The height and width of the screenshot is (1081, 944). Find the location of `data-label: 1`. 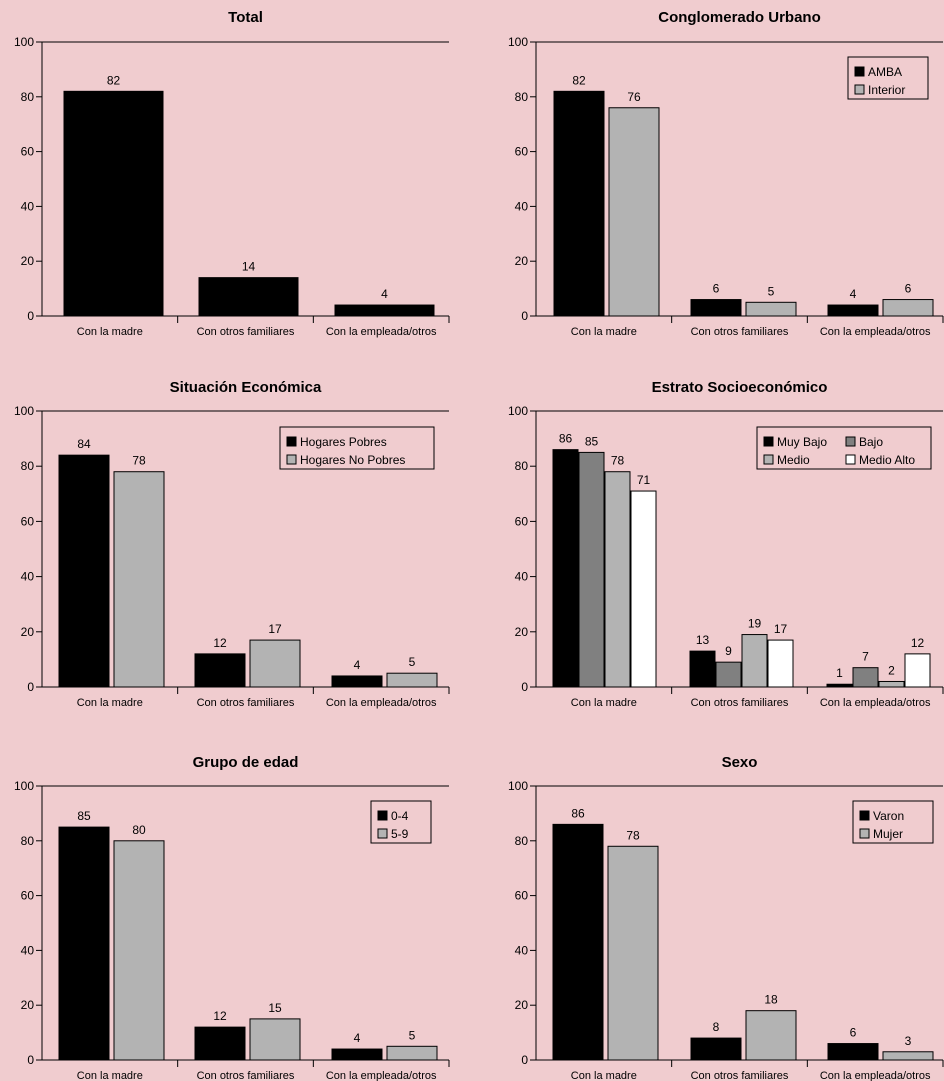

data-label: 1 is located at coordinates (839, 673).